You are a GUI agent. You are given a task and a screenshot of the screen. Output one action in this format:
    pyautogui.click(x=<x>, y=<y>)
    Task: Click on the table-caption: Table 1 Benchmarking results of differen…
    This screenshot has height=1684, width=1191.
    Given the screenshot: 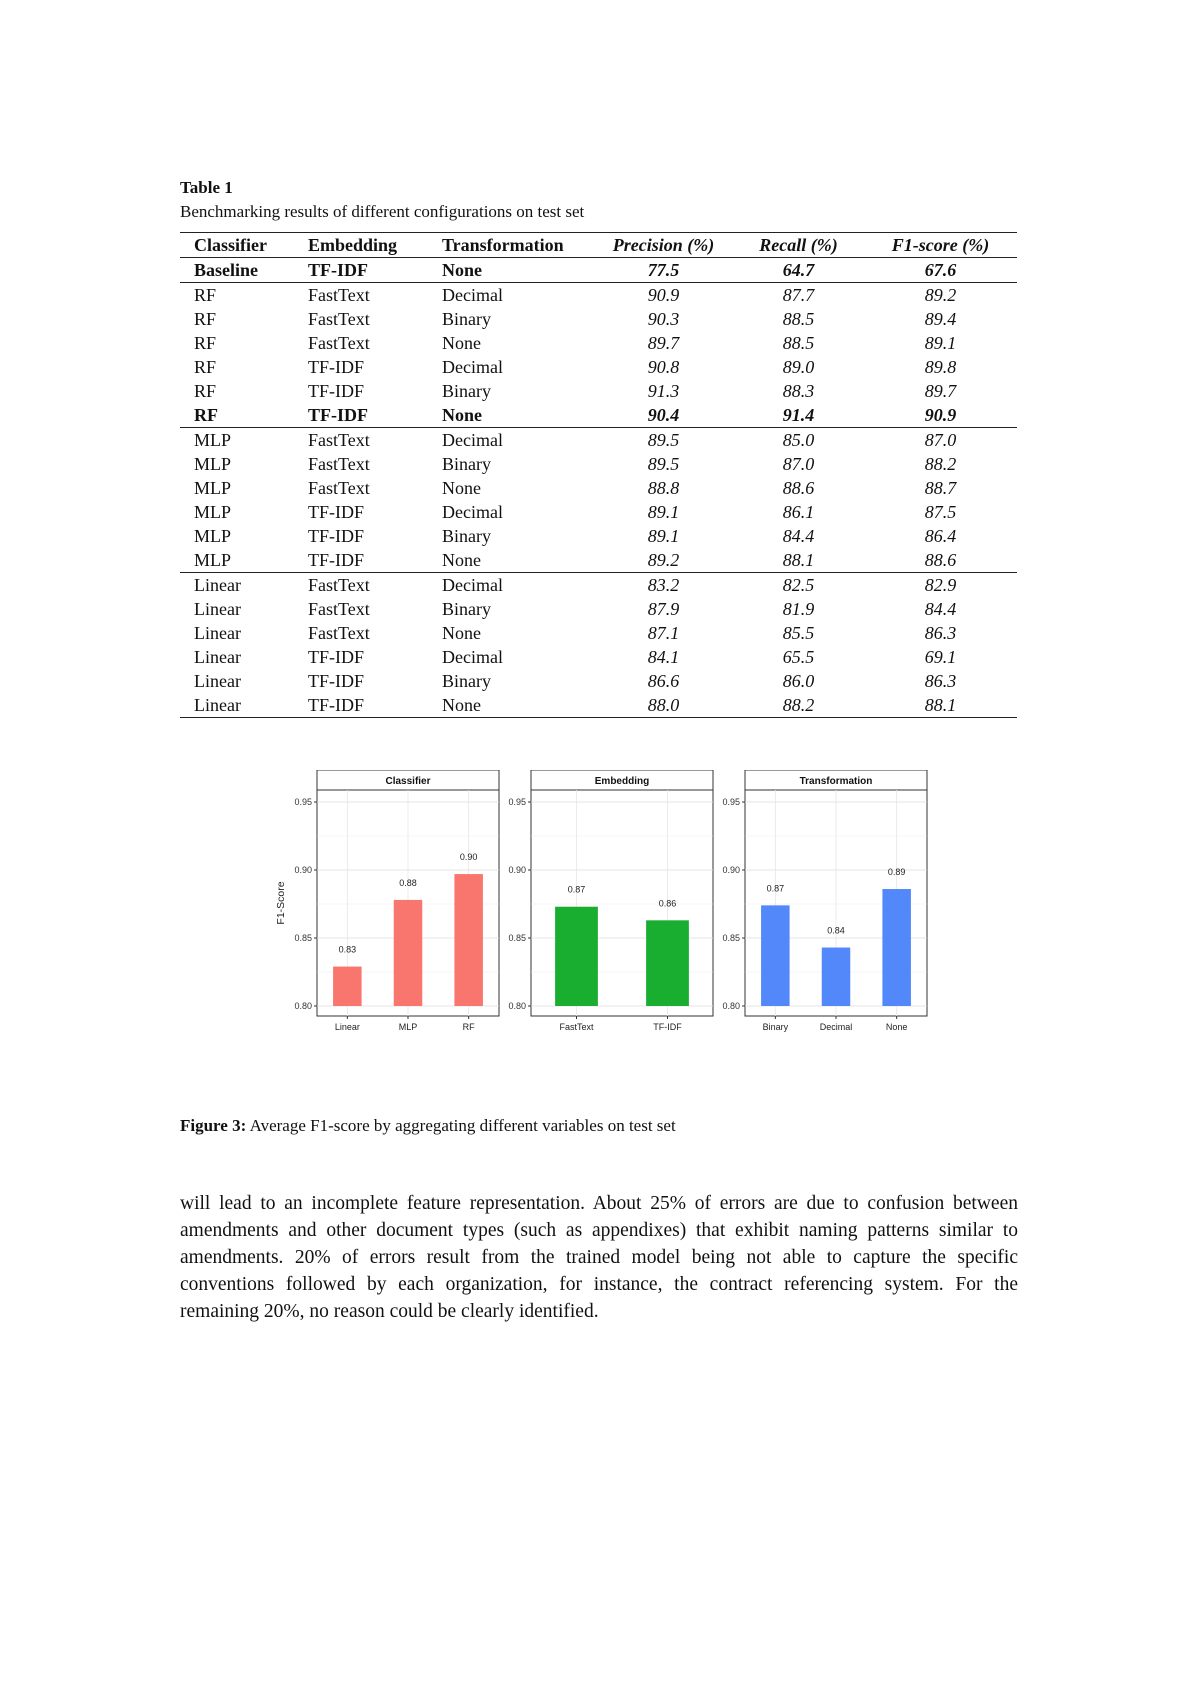 What is the action you would take?
    pyautogui.click(x=600, y=200)
    